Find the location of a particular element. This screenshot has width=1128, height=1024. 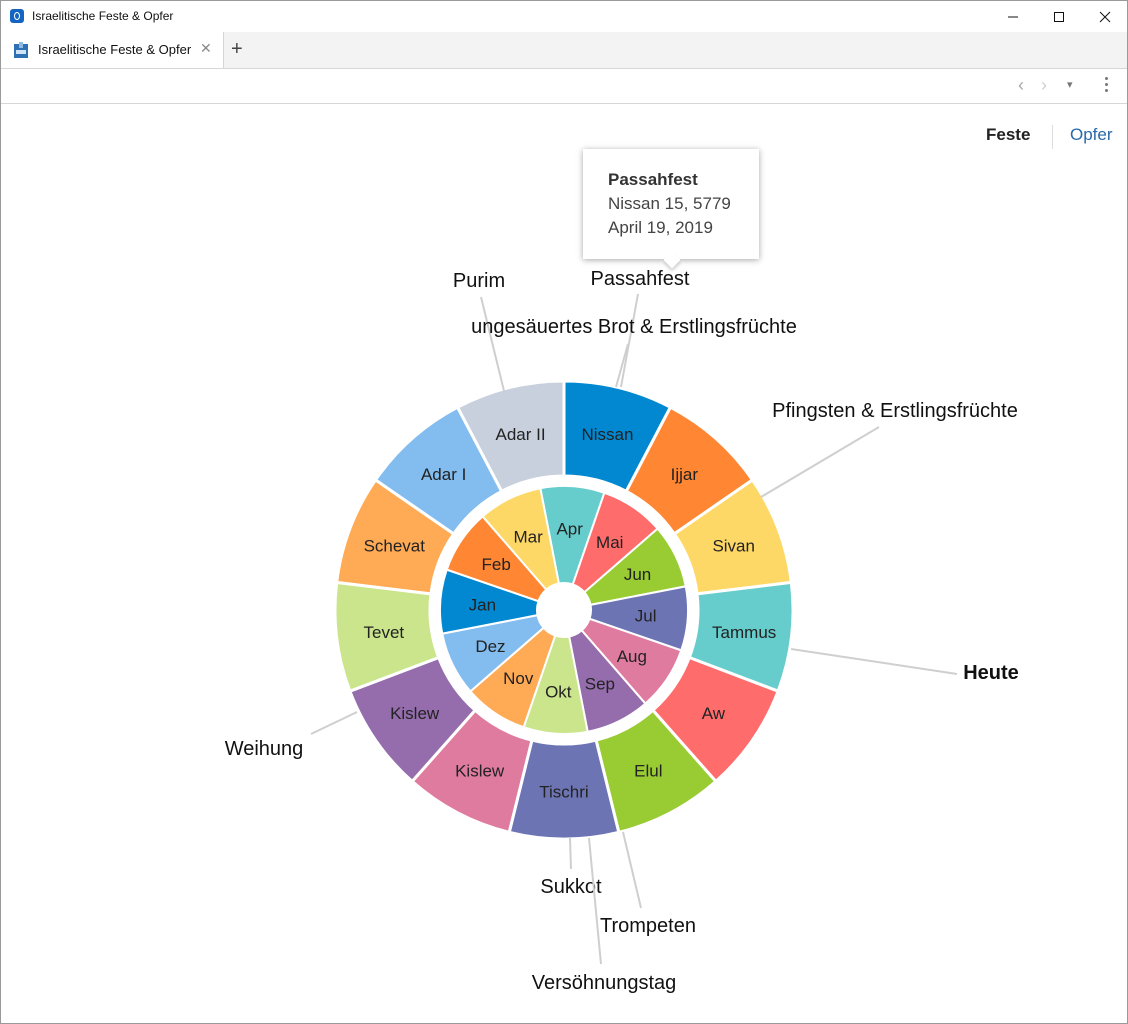

book-icon is located at coordinates (21, 50).